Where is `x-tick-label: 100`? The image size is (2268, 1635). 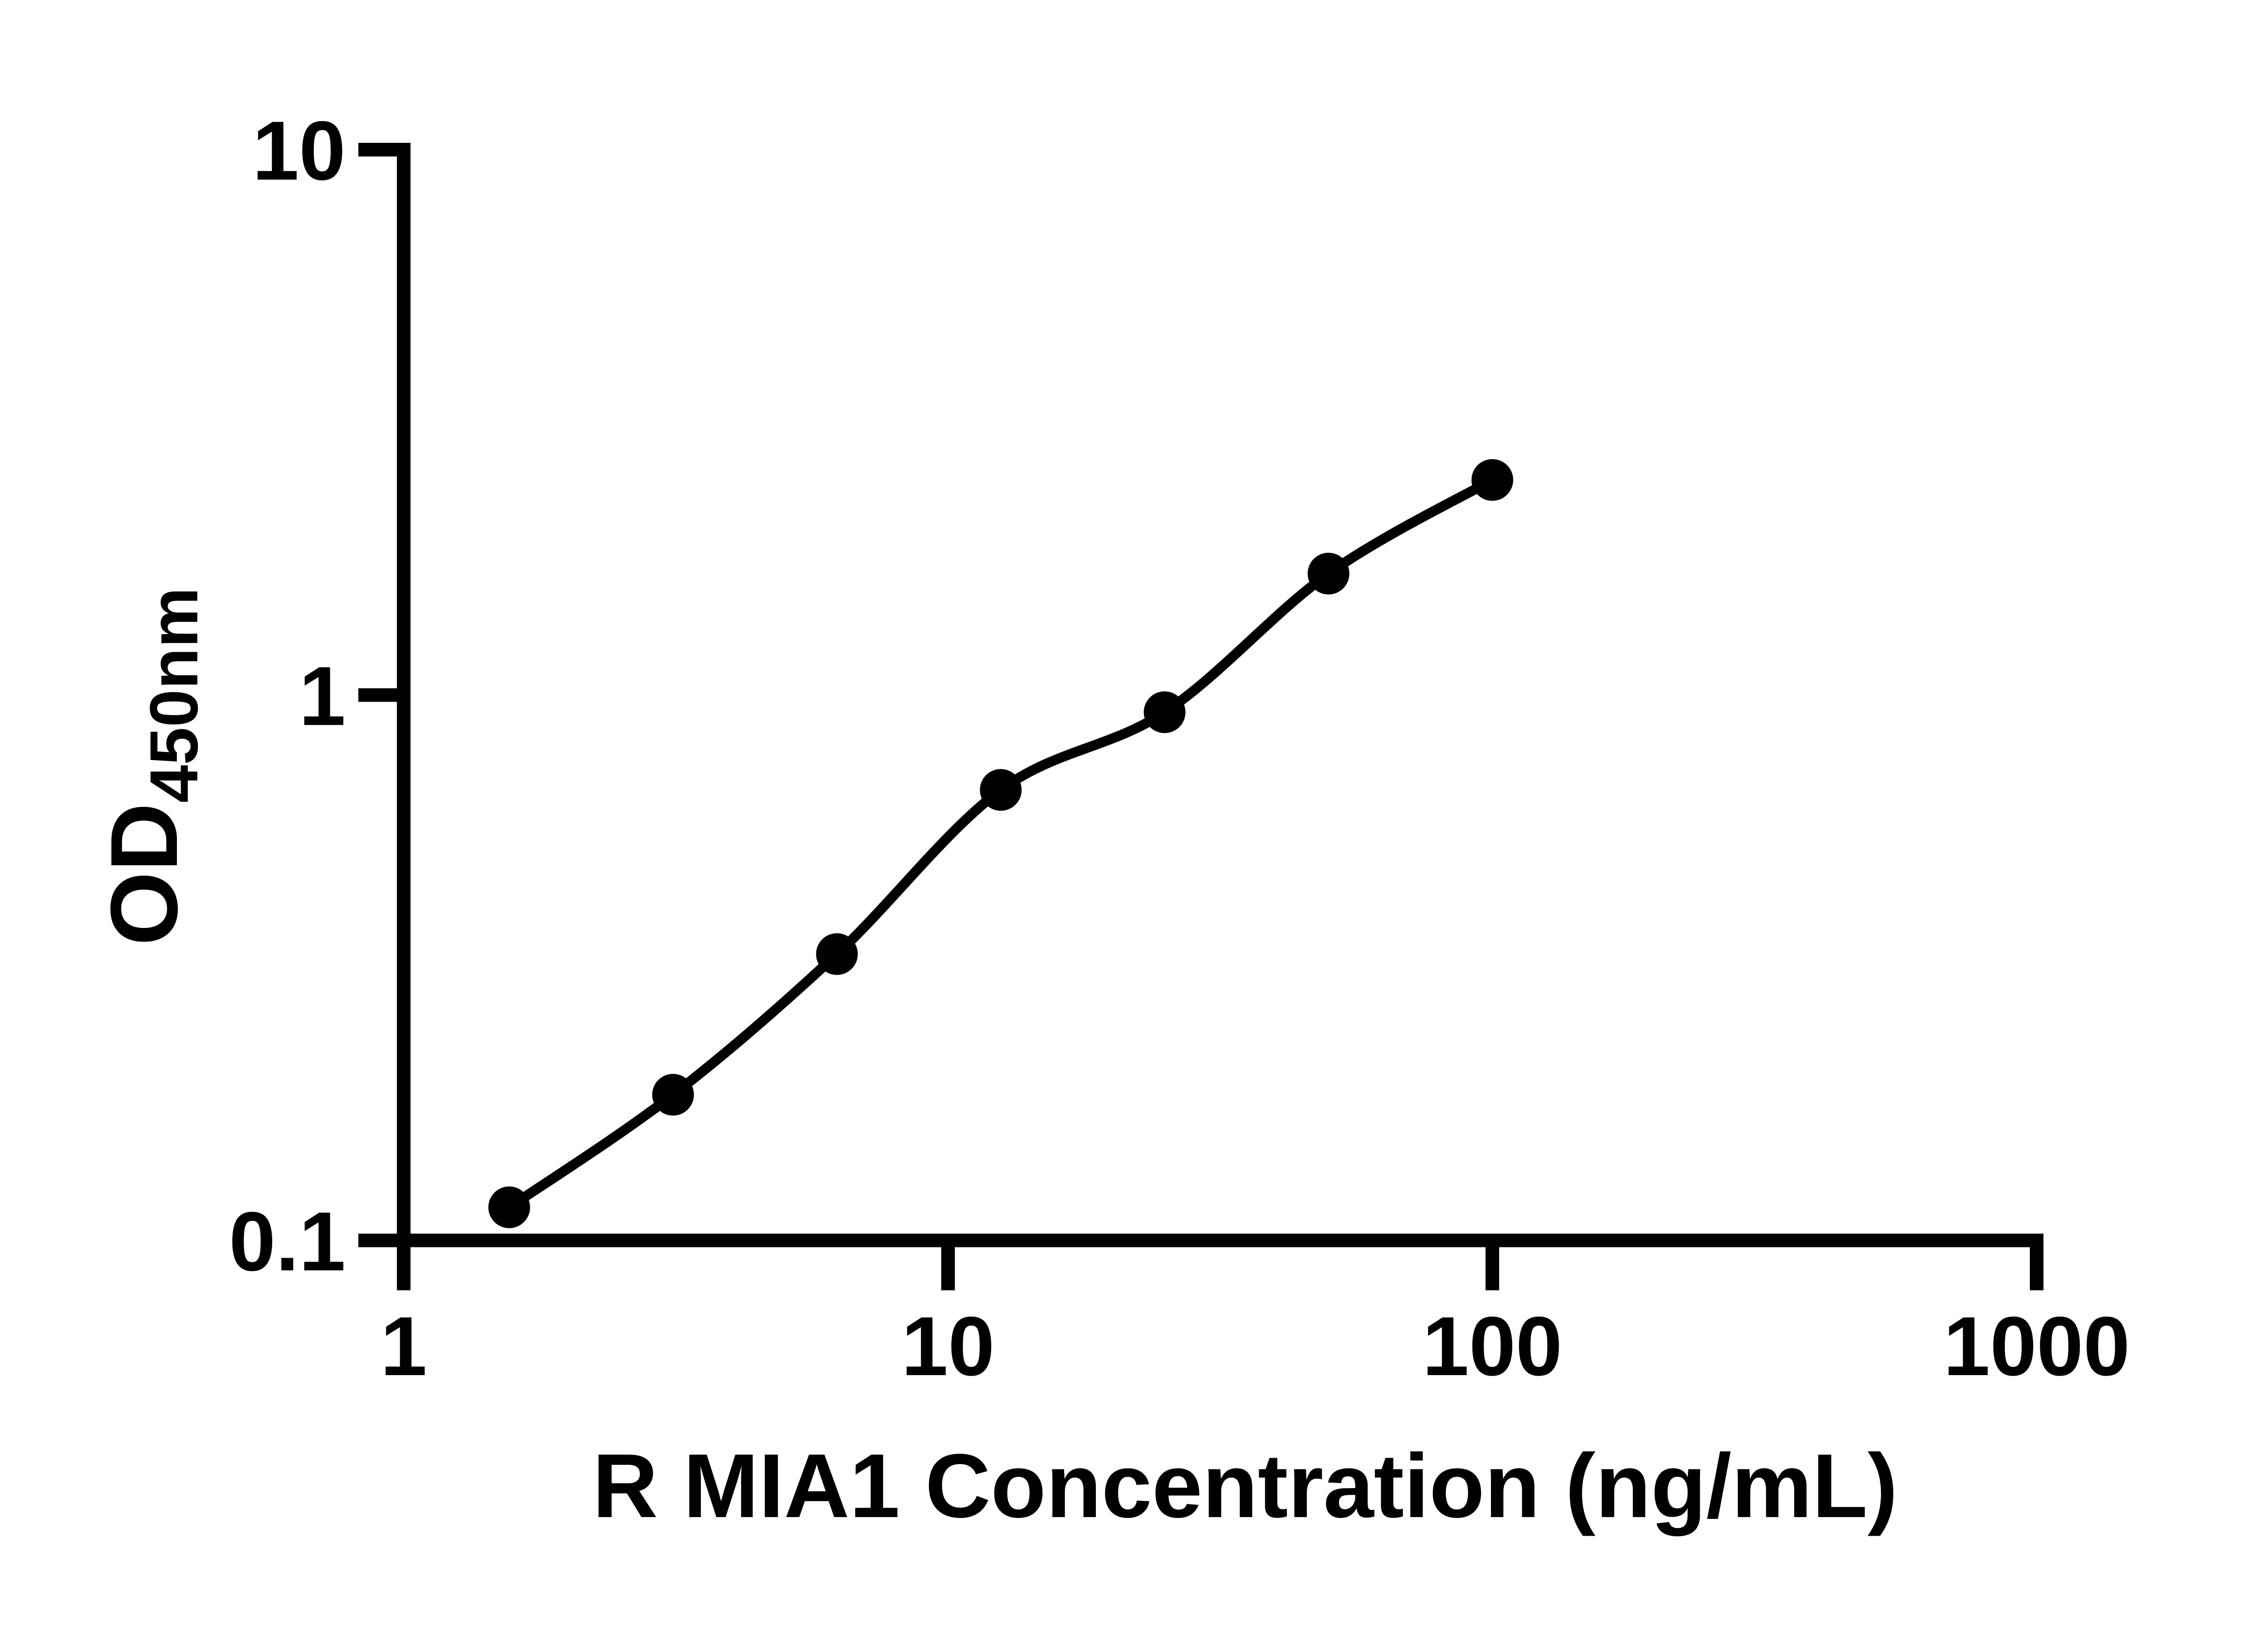
x-tick-label: 100 is located at coordinates (1493, 1347).